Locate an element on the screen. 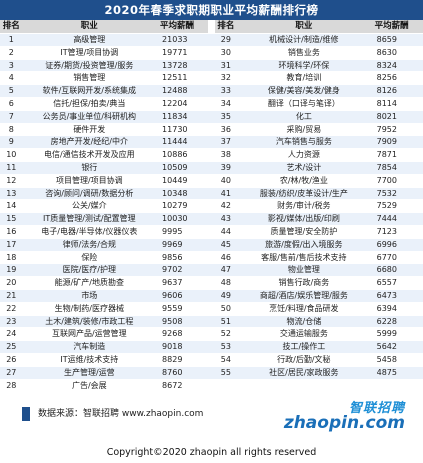 The height and width of the screenshot is (463, 423). header-rank: 排名 is located at coordinates (226, 27).